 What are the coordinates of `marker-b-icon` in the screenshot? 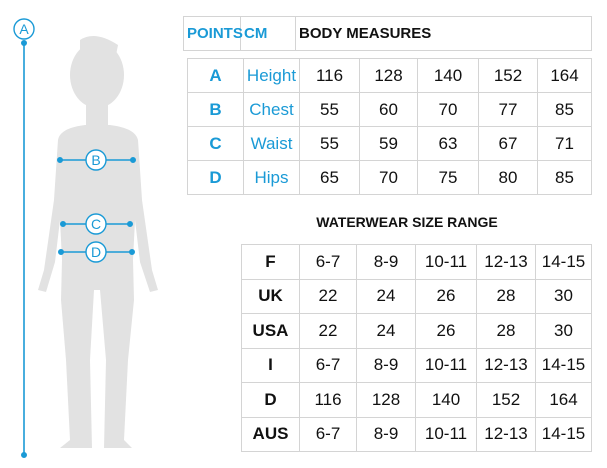 It's located at (96, 160).